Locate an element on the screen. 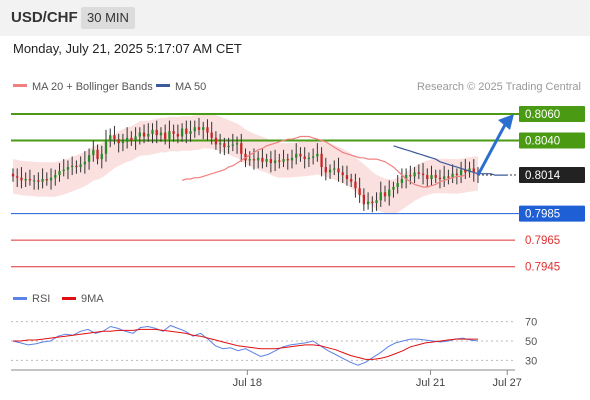 The height and width of the screenshot is (400, 590). symbol-title: USD/CHF is located at coordinates (44, 17).